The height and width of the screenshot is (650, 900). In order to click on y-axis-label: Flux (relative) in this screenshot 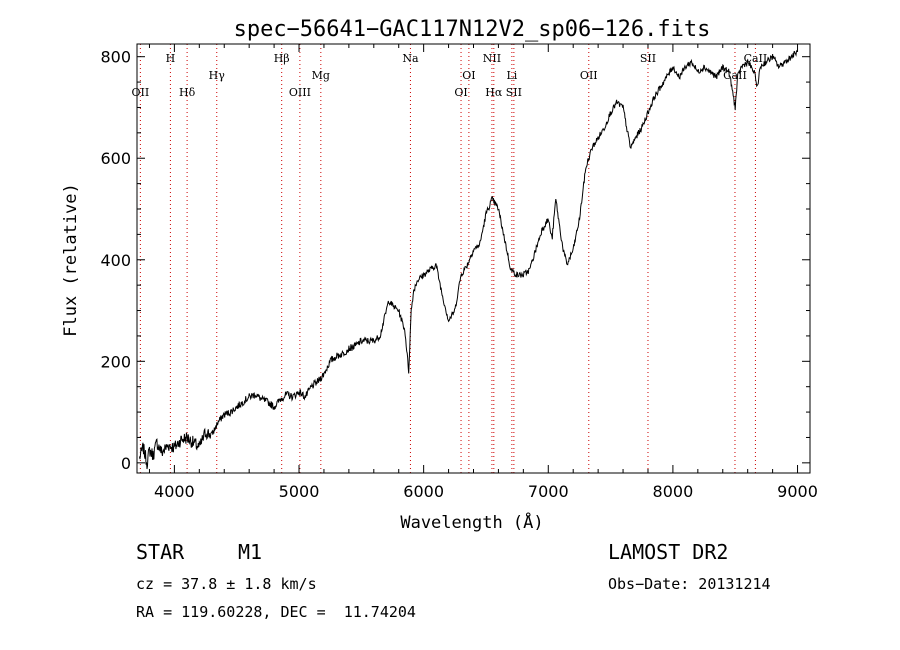, I will do `click(71, 260)`.